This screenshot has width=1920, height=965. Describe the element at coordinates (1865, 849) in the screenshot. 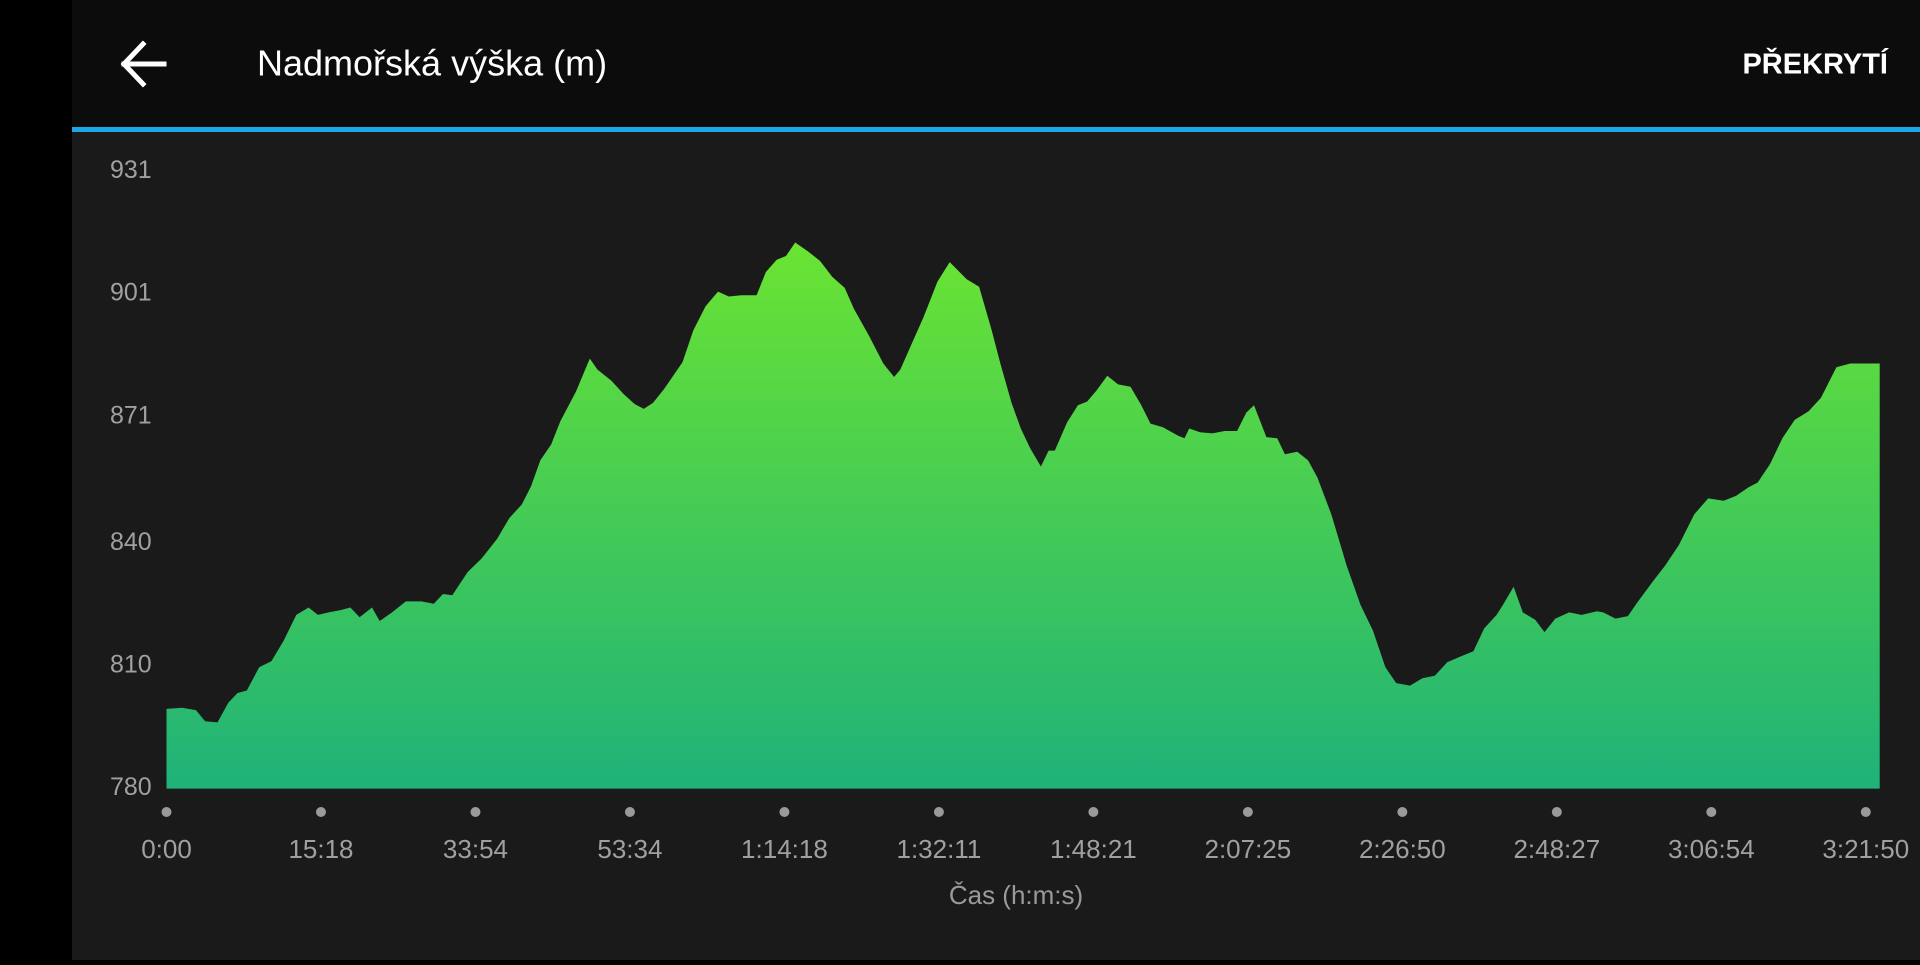

I see `x-tick-label: 3:21:50` at that location.